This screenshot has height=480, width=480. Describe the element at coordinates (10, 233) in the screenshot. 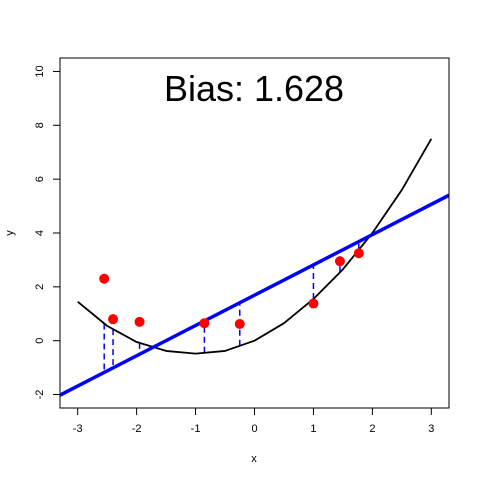

I see `y-axis-label: y` at that location.